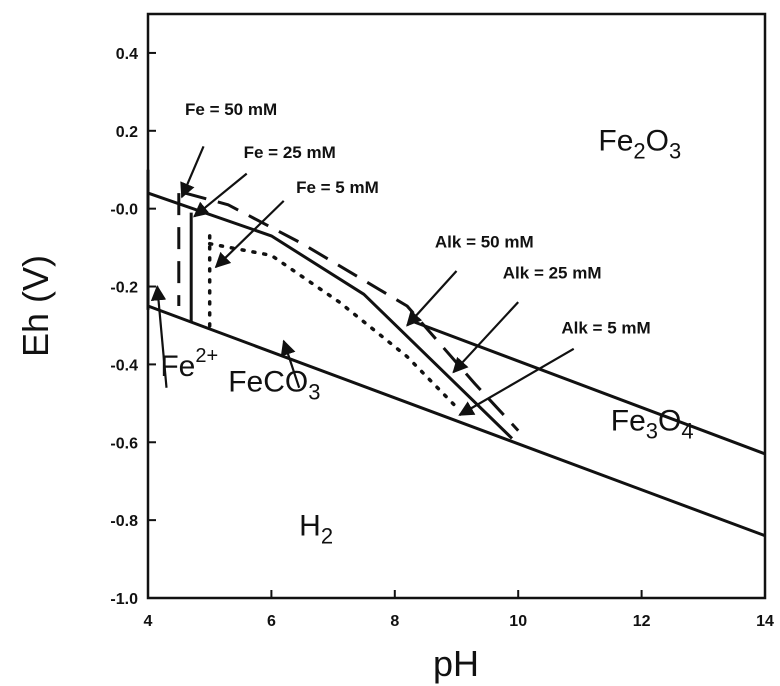 This screenshot has width=780, height=686. What do you see at coordinates (127, 132) in the screenshot?
I see `y-tick-label: 0.2` at bounding box center [127, 132].